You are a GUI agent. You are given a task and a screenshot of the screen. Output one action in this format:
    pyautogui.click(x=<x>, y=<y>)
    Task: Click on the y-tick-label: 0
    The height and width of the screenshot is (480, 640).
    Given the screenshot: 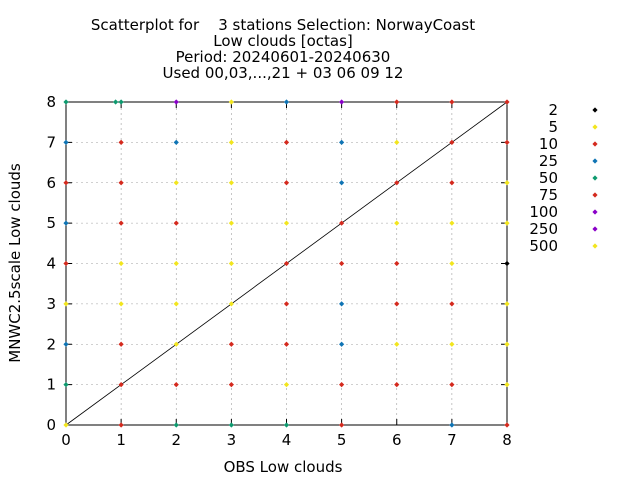 What is the action you would take?
    pyautogui.click(x=51, y=425)
    